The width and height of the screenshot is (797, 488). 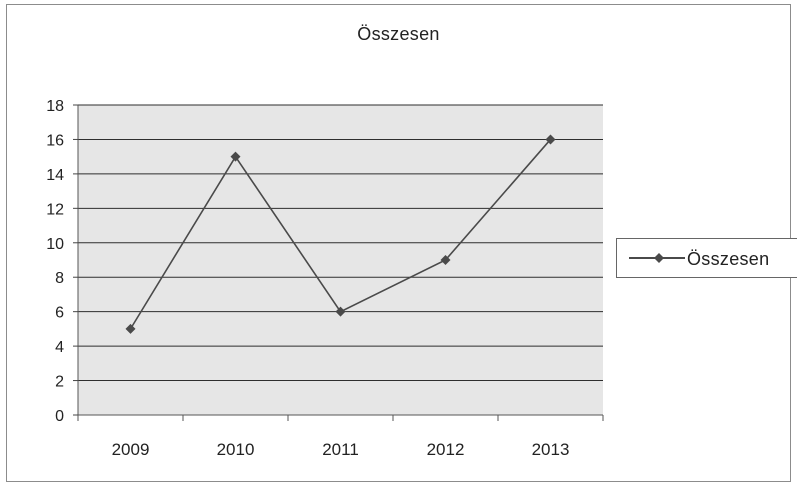 I want to click on y-tick-label: 10, so click(x=55, y=244).